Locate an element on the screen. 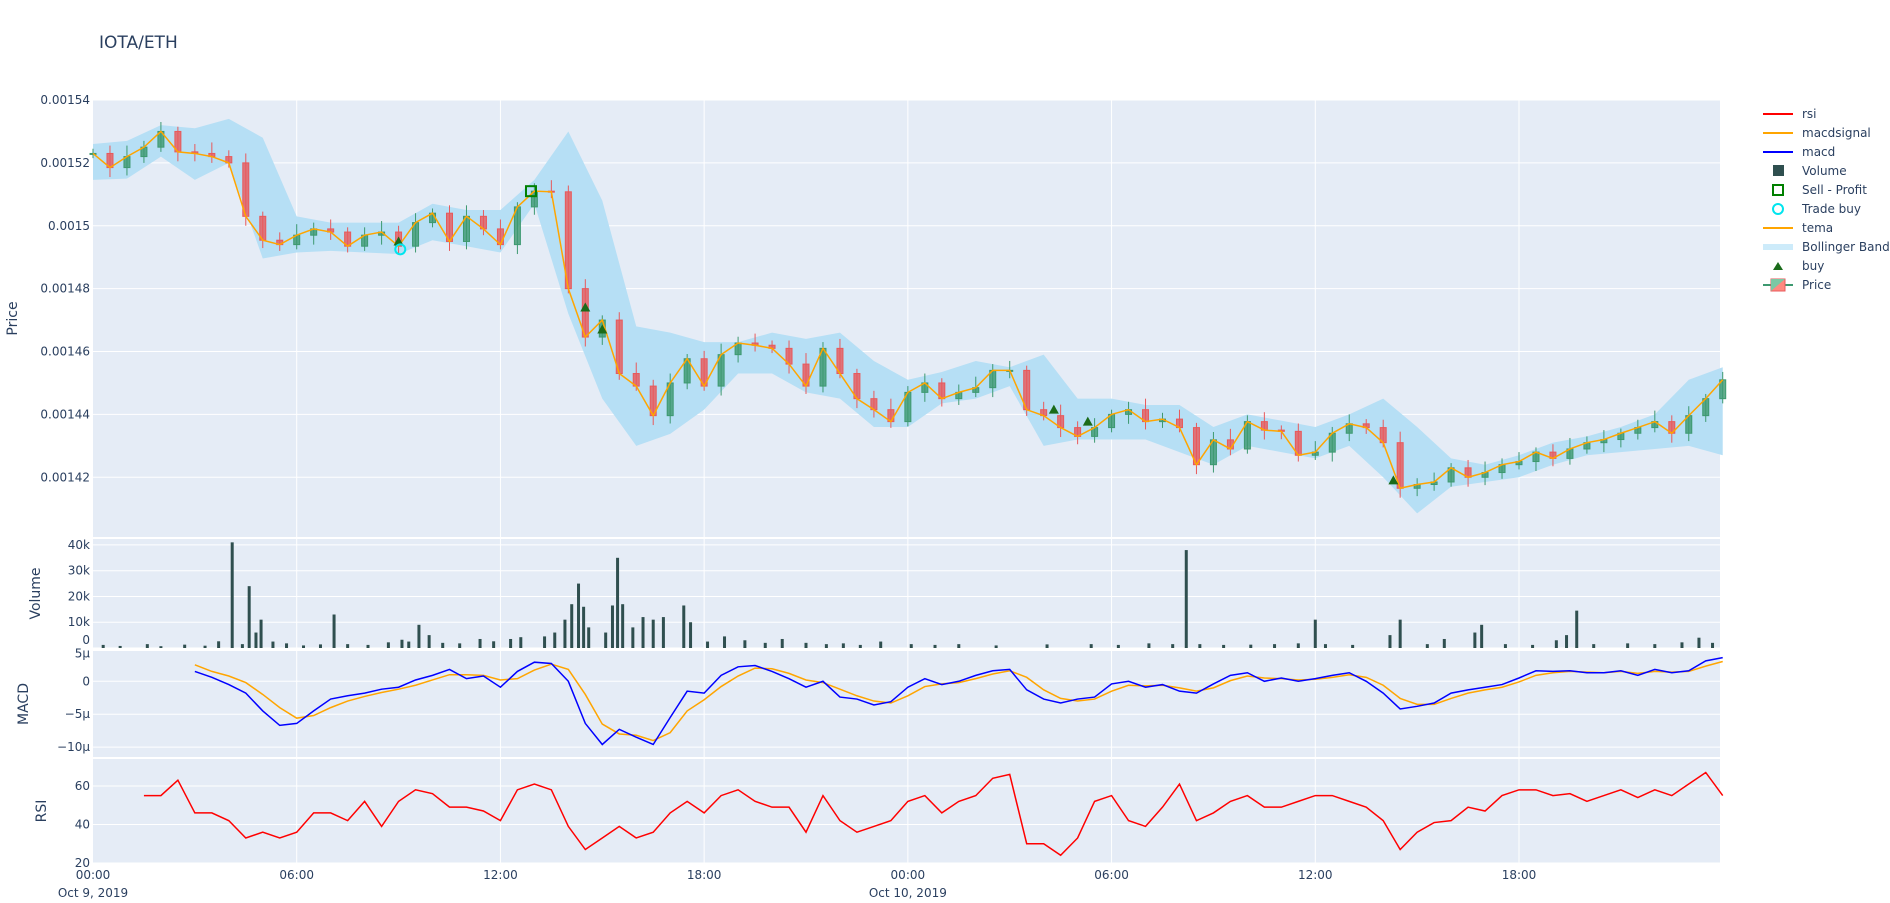 Image resolution: width=1890 pixels, height=903 pixels. y-tick-label: −5µ is located at coordinates (78, 714).